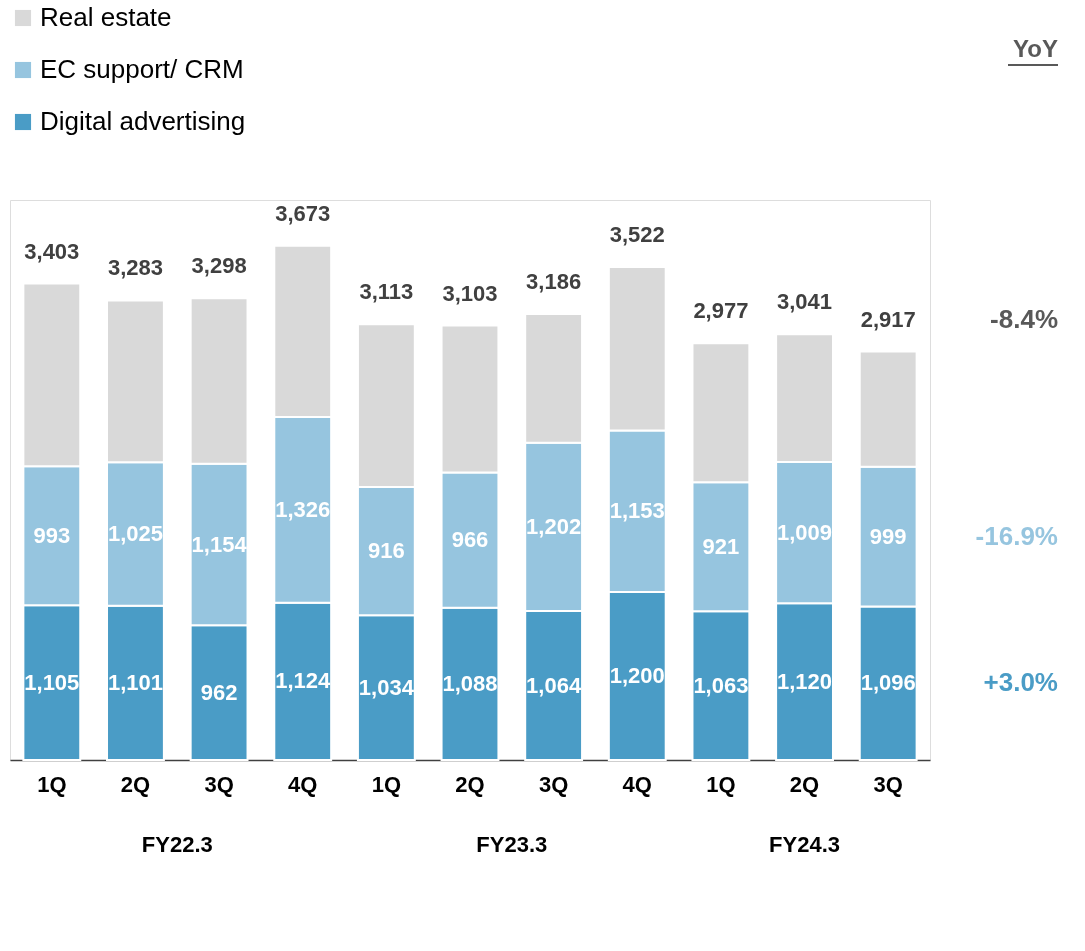  Describe the element at coordinates (1024, 318) in the screenshot. I see `text: -8.4%` at that location.